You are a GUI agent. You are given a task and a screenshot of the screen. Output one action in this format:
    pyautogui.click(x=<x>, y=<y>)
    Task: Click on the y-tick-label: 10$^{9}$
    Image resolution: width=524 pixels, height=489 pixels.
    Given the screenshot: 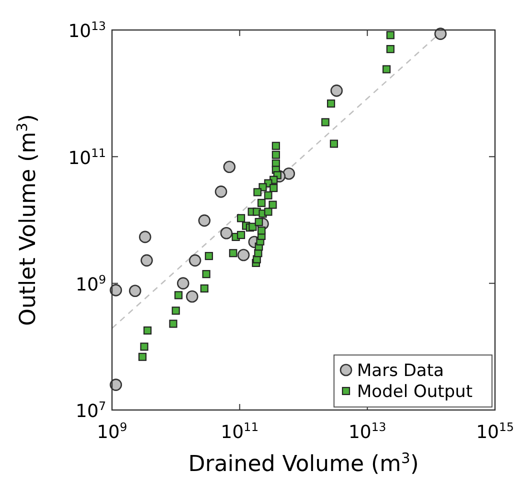 What is the action you would take?
    pyautogui.click(x=91, y=284)
    